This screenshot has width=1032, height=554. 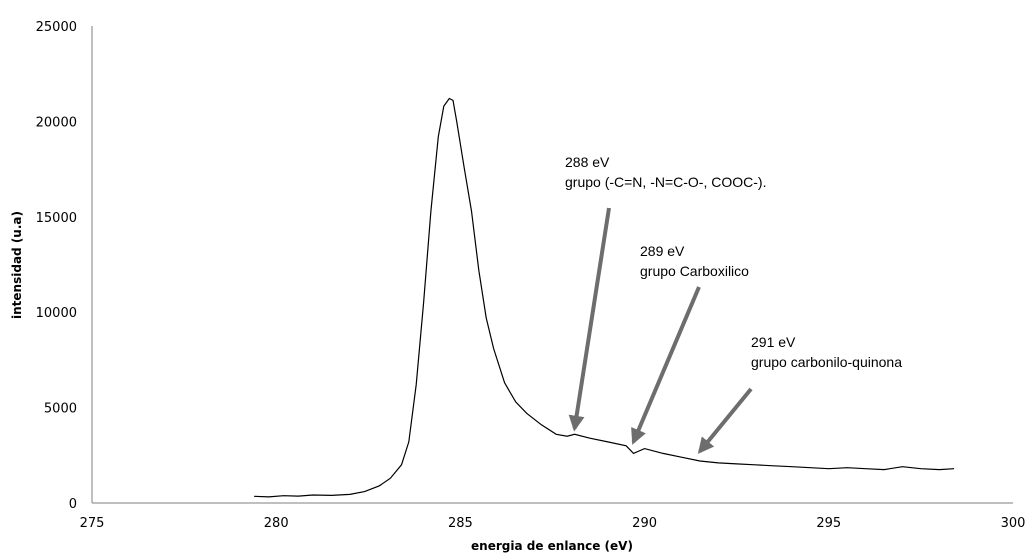 I want to click on annotation-289ev-energy: 289 eV, so click(x=662, y=251).